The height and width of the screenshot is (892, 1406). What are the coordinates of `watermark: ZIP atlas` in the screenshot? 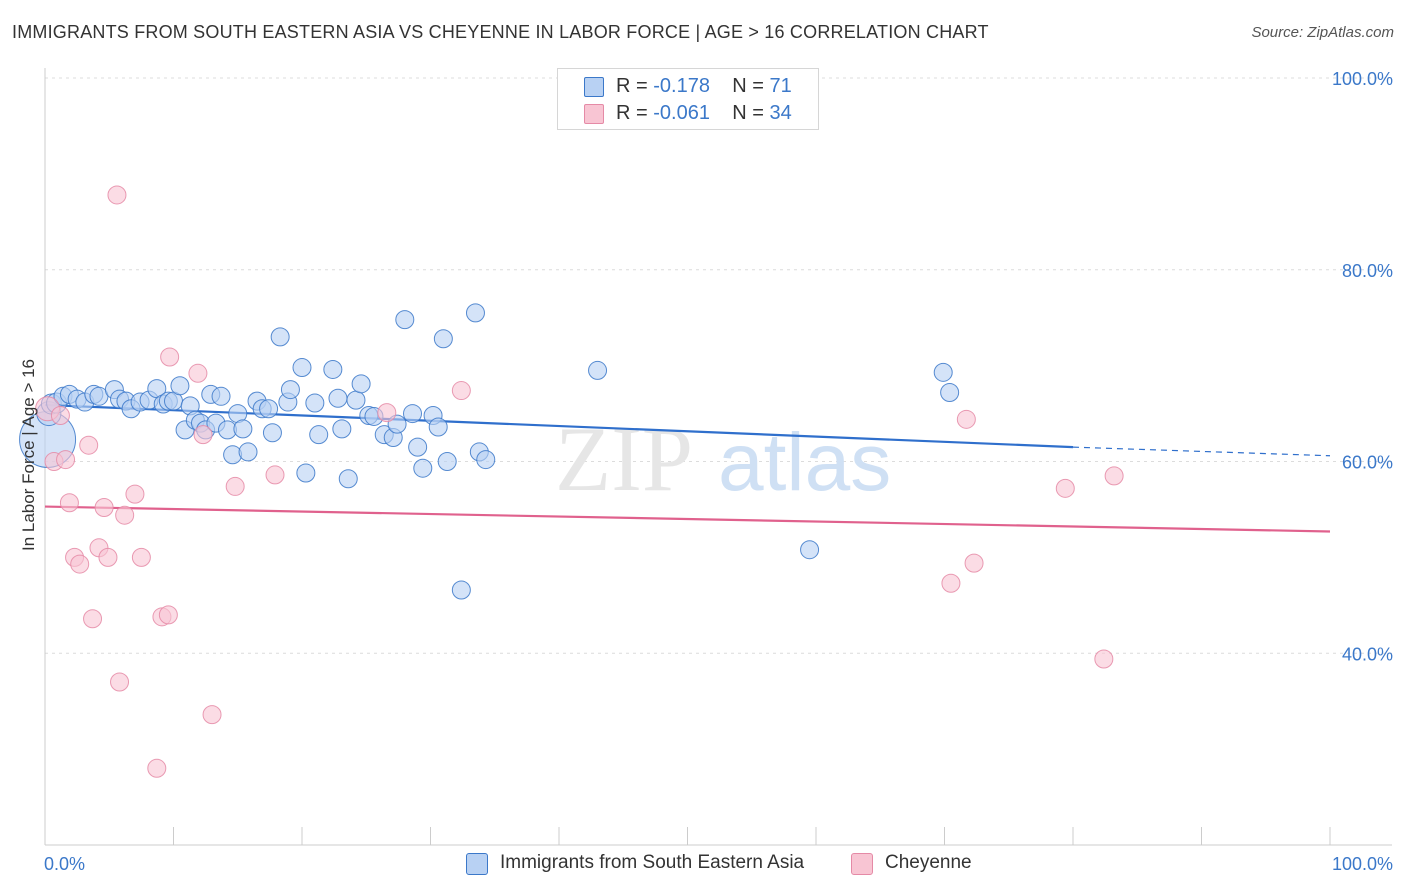 It's located at (723, 459).